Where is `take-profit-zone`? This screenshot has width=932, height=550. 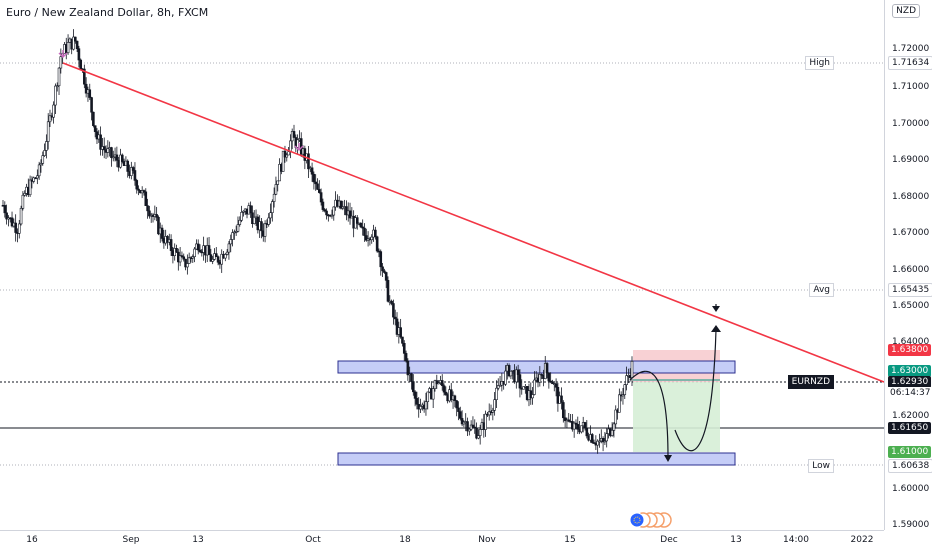 take-profit-zone is located at coordinates (676, 417).